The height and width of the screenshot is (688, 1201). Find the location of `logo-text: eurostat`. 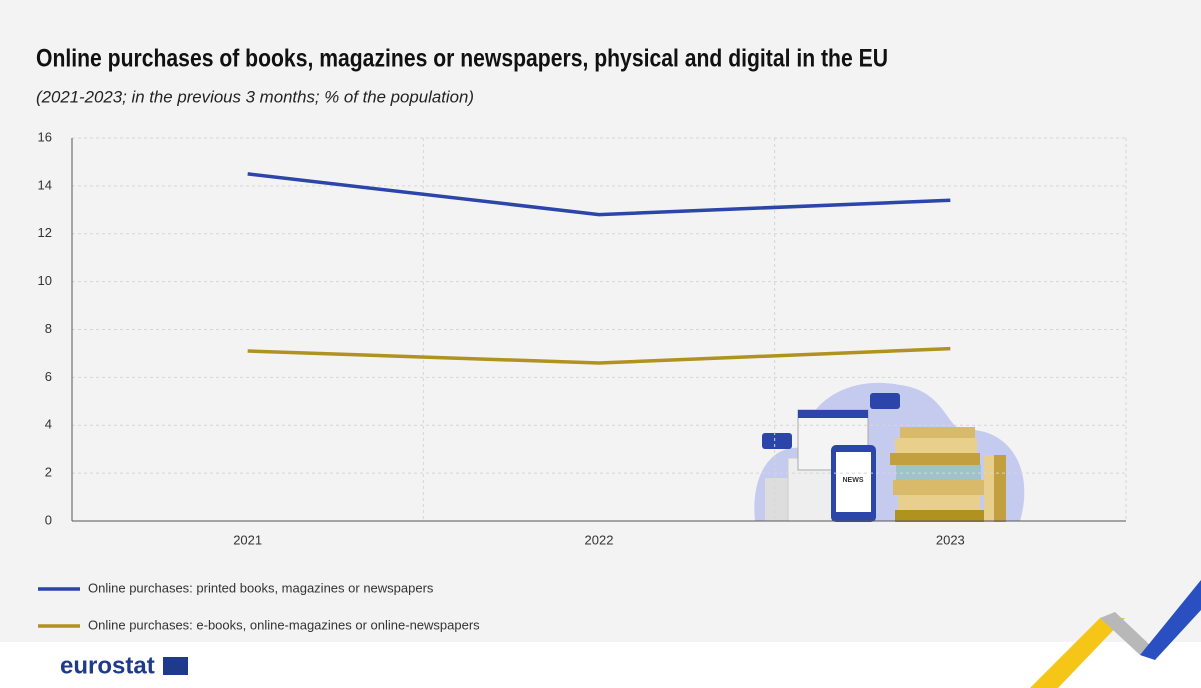

logo-text: eurostat is located at coordinates (107, 665).